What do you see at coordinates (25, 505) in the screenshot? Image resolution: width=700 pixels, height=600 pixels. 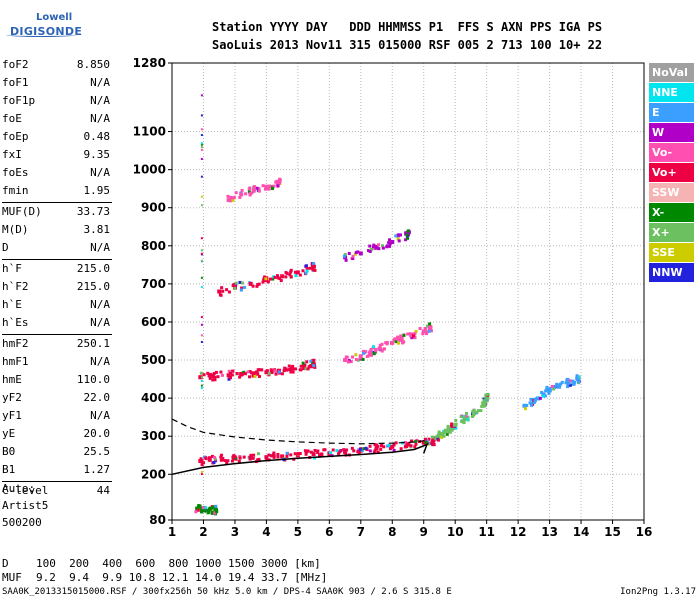 I see `autoscaling-info: Auto: Artist5 500200` at bounding box center [25, 505].